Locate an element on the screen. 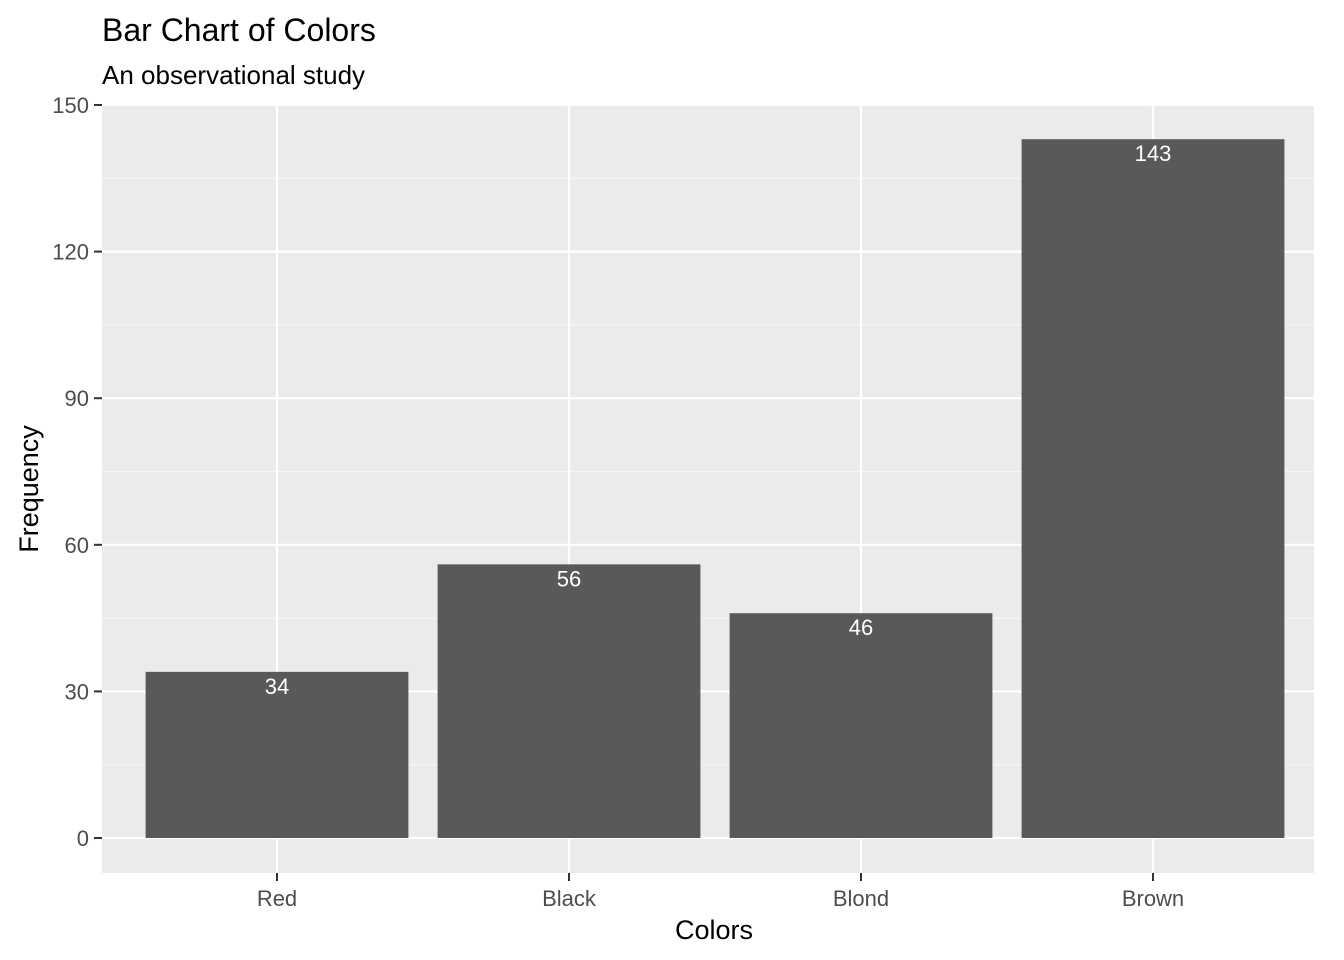 Image resolution: width=1344 pixels, height=960 pixels. x-tick-label-black: Black is located at coordinates (569, 898).